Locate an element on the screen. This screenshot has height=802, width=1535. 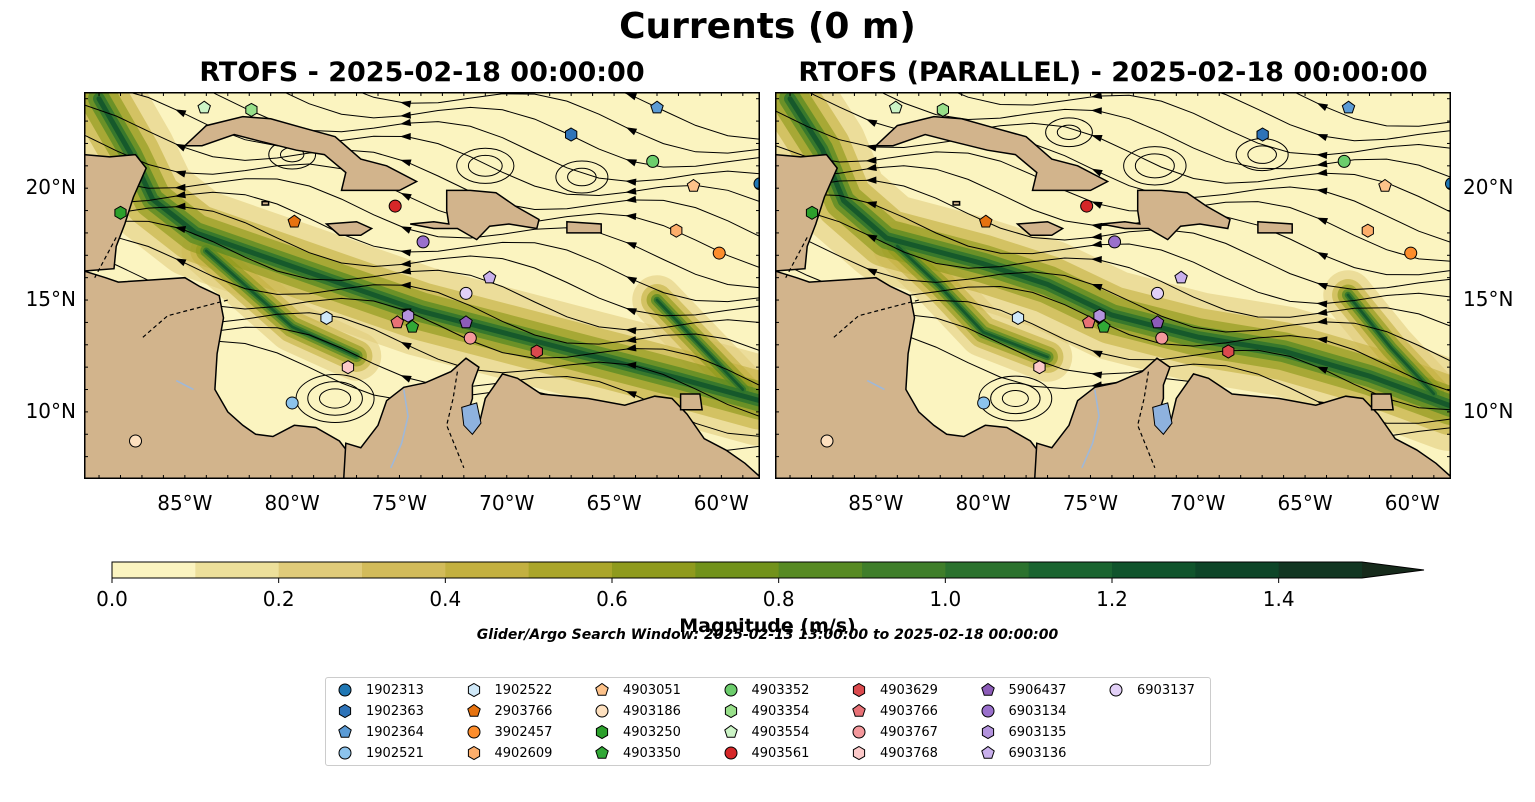
panel-title-rtofs: RTOFS - 2025-02-18 00:00:00 is located at coordinates (422, 72).